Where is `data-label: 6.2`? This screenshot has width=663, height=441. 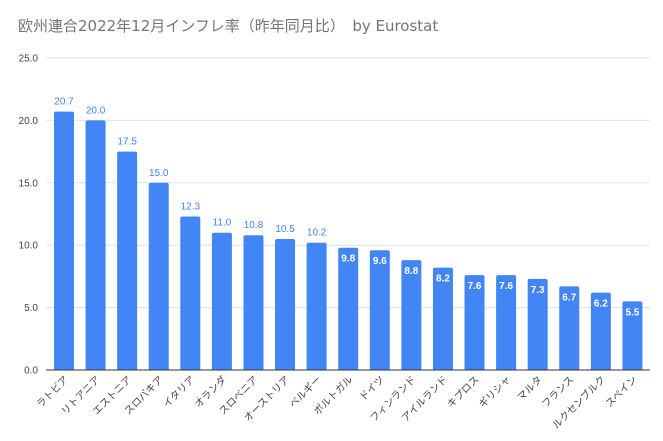 data-label: 6.2 is located at coordinates (601, 304).